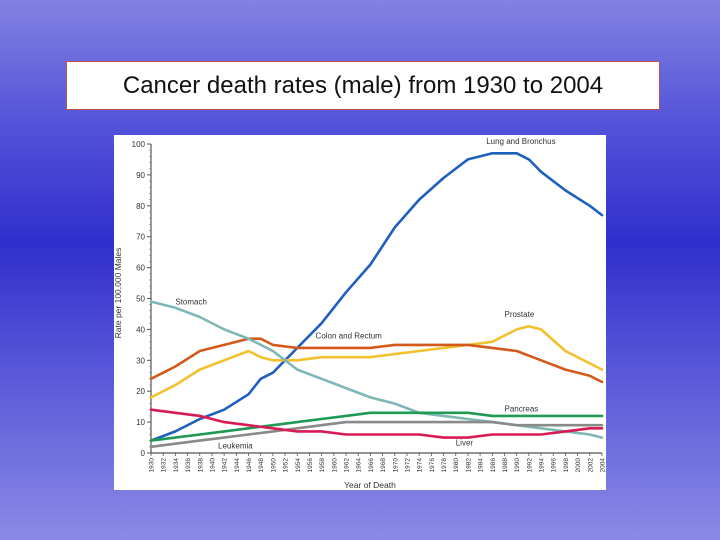 This screenshot has height=540, width=720. Describe the element at coordinates (383, 465) in the screenshot. I see `x-tick-label: 1968` at that location.